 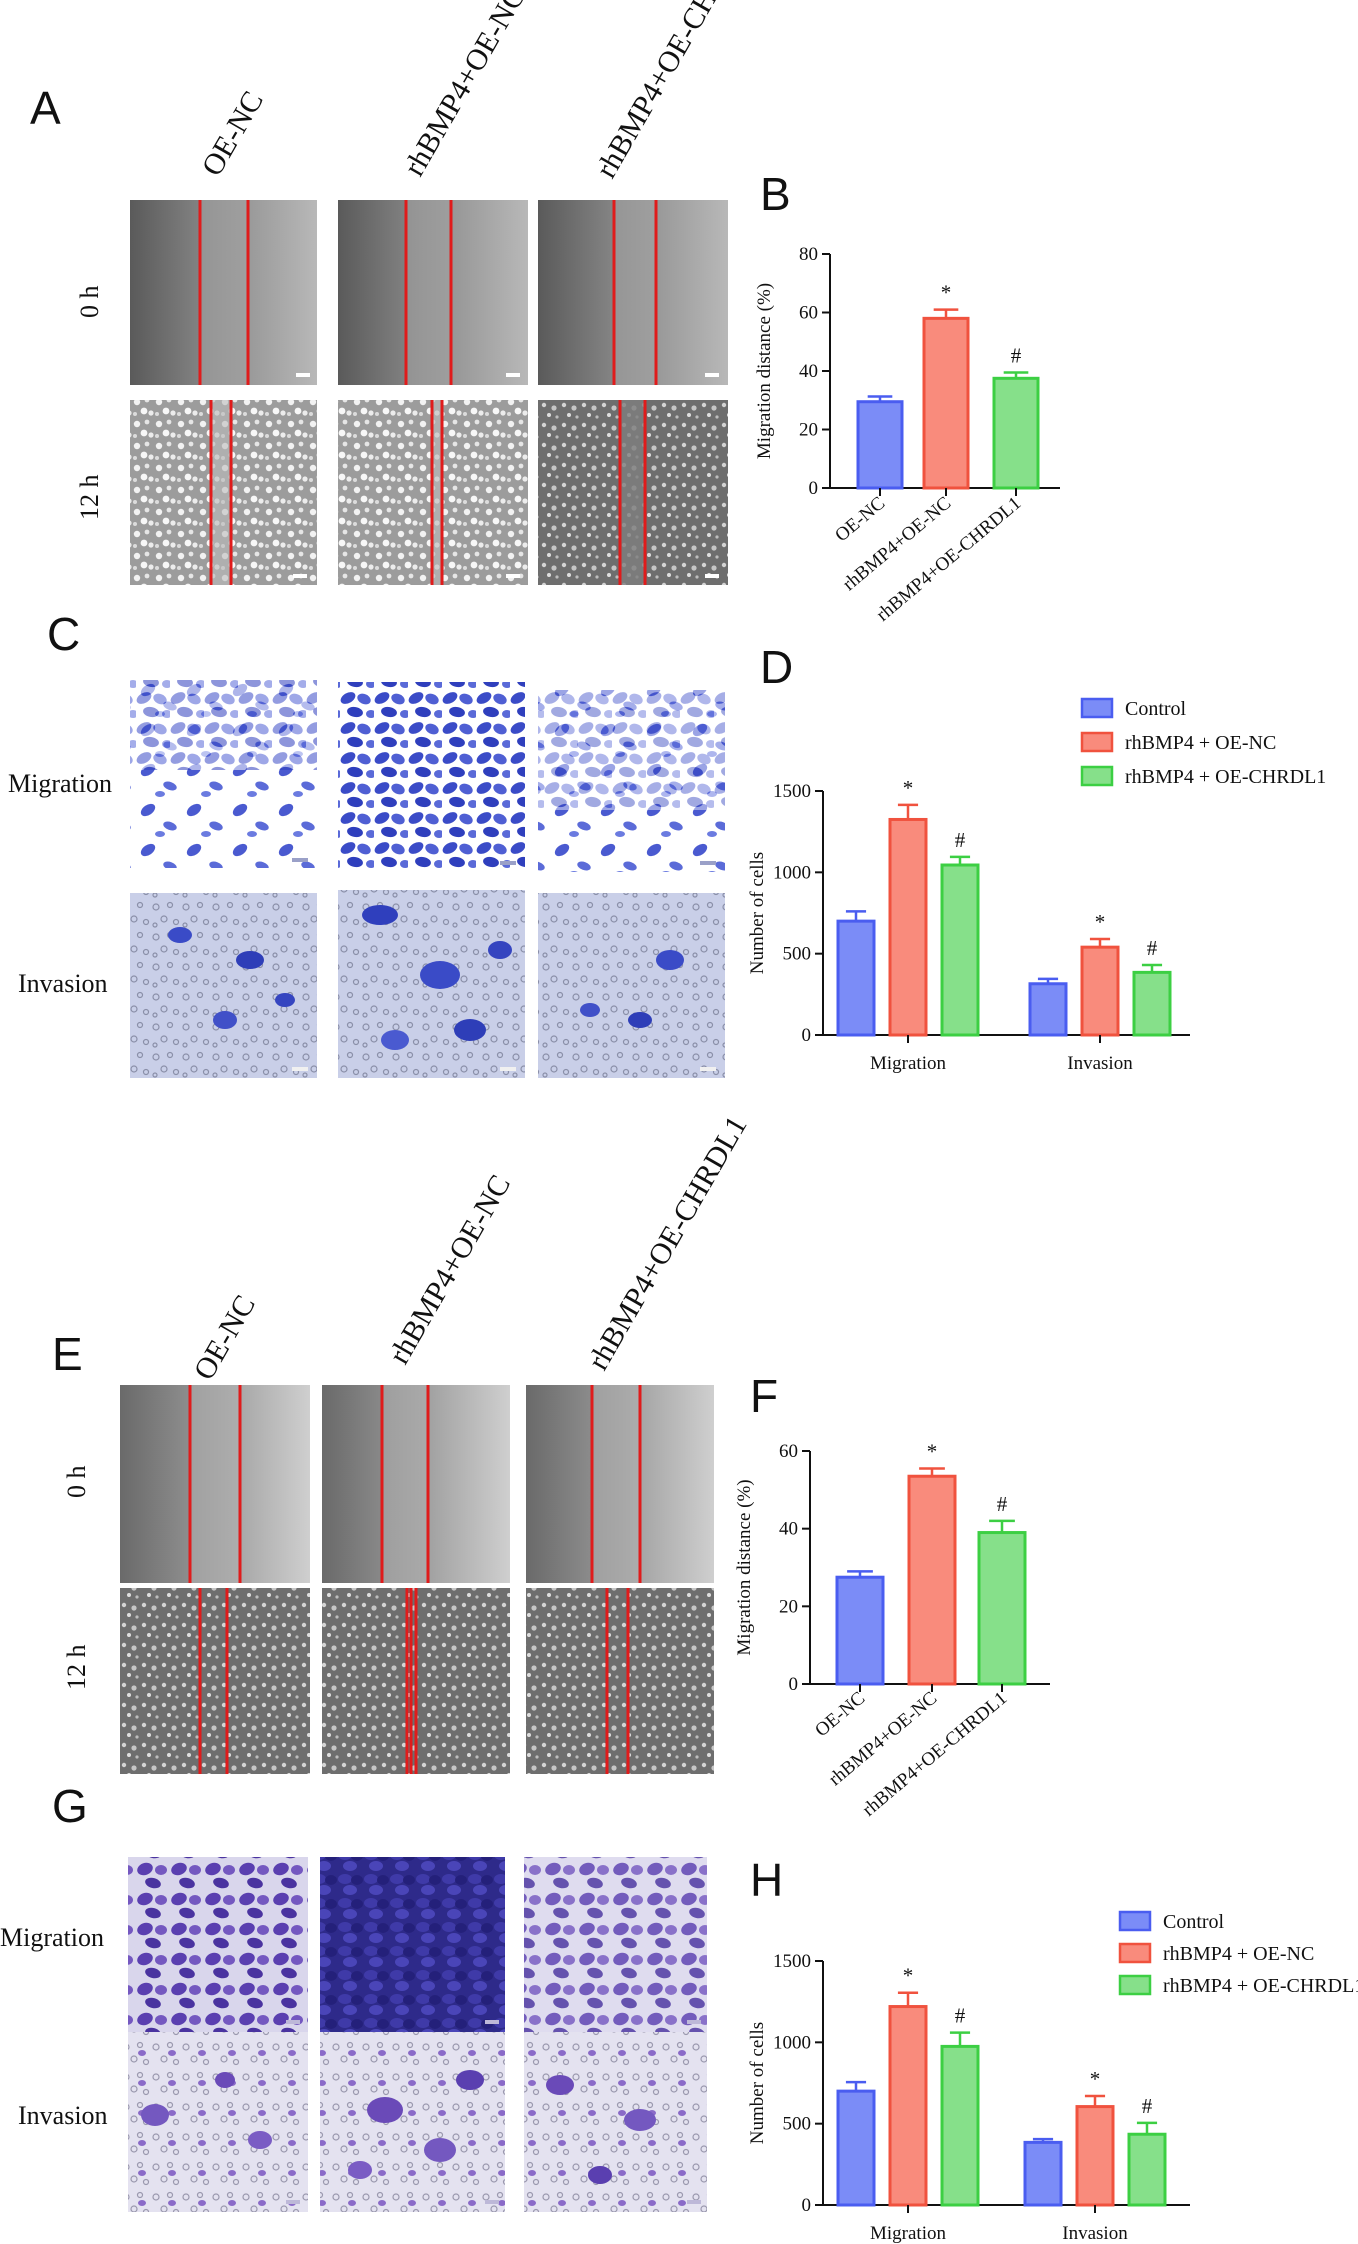 I want to click on significance-mark-b-2: #, so click(x=1016, y=355).